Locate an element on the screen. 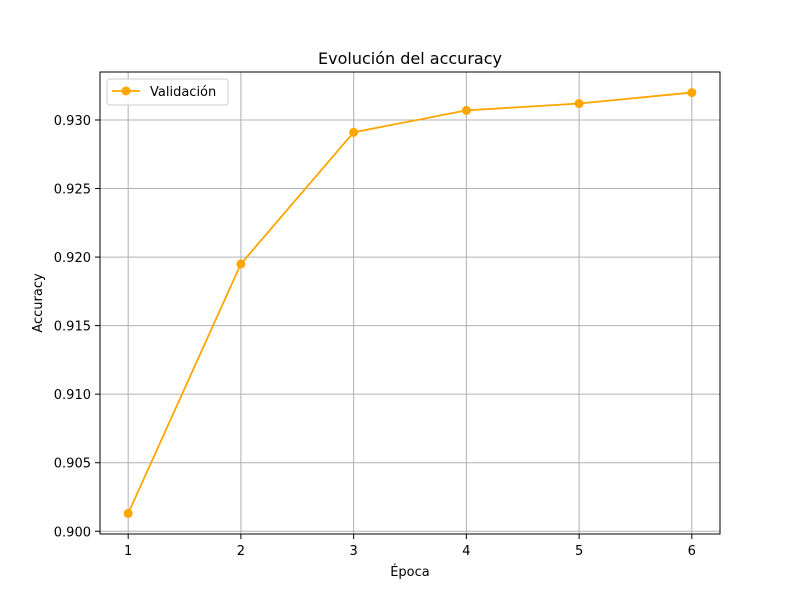 Image resolution: width=800 pixels, height=600 pixels. chart-title: Evolución del accuracy is located at coordinates (410, 58).